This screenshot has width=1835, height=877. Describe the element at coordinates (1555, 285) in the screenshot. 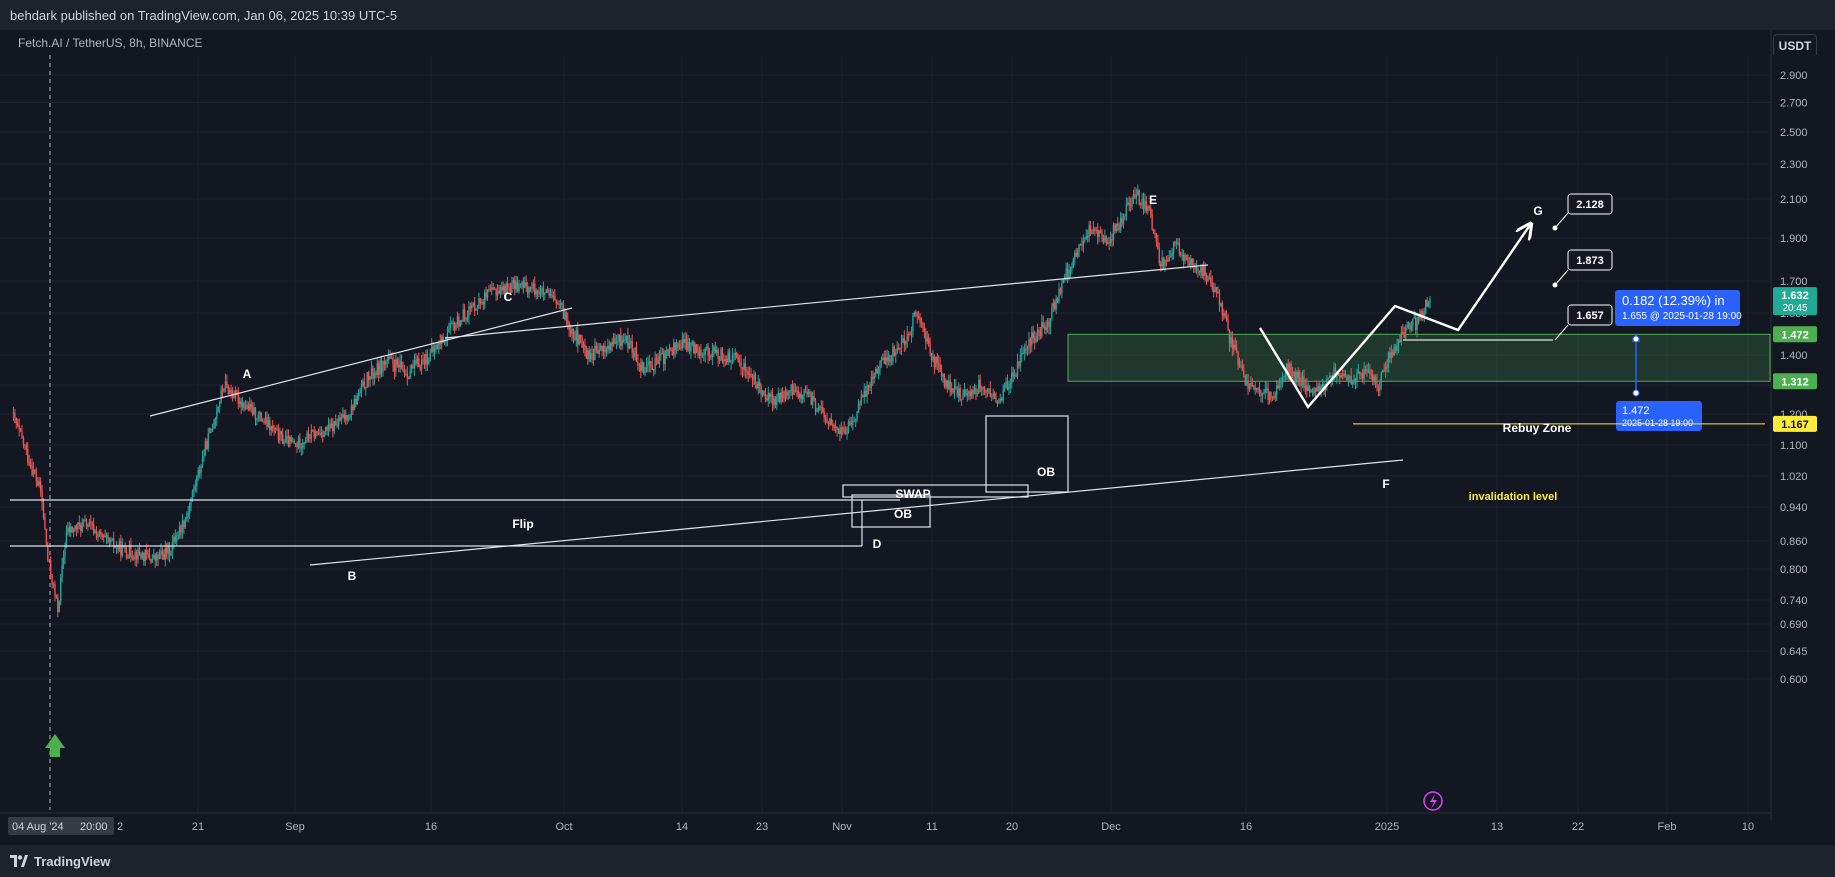

I see `callout-1873-dot` at that location.